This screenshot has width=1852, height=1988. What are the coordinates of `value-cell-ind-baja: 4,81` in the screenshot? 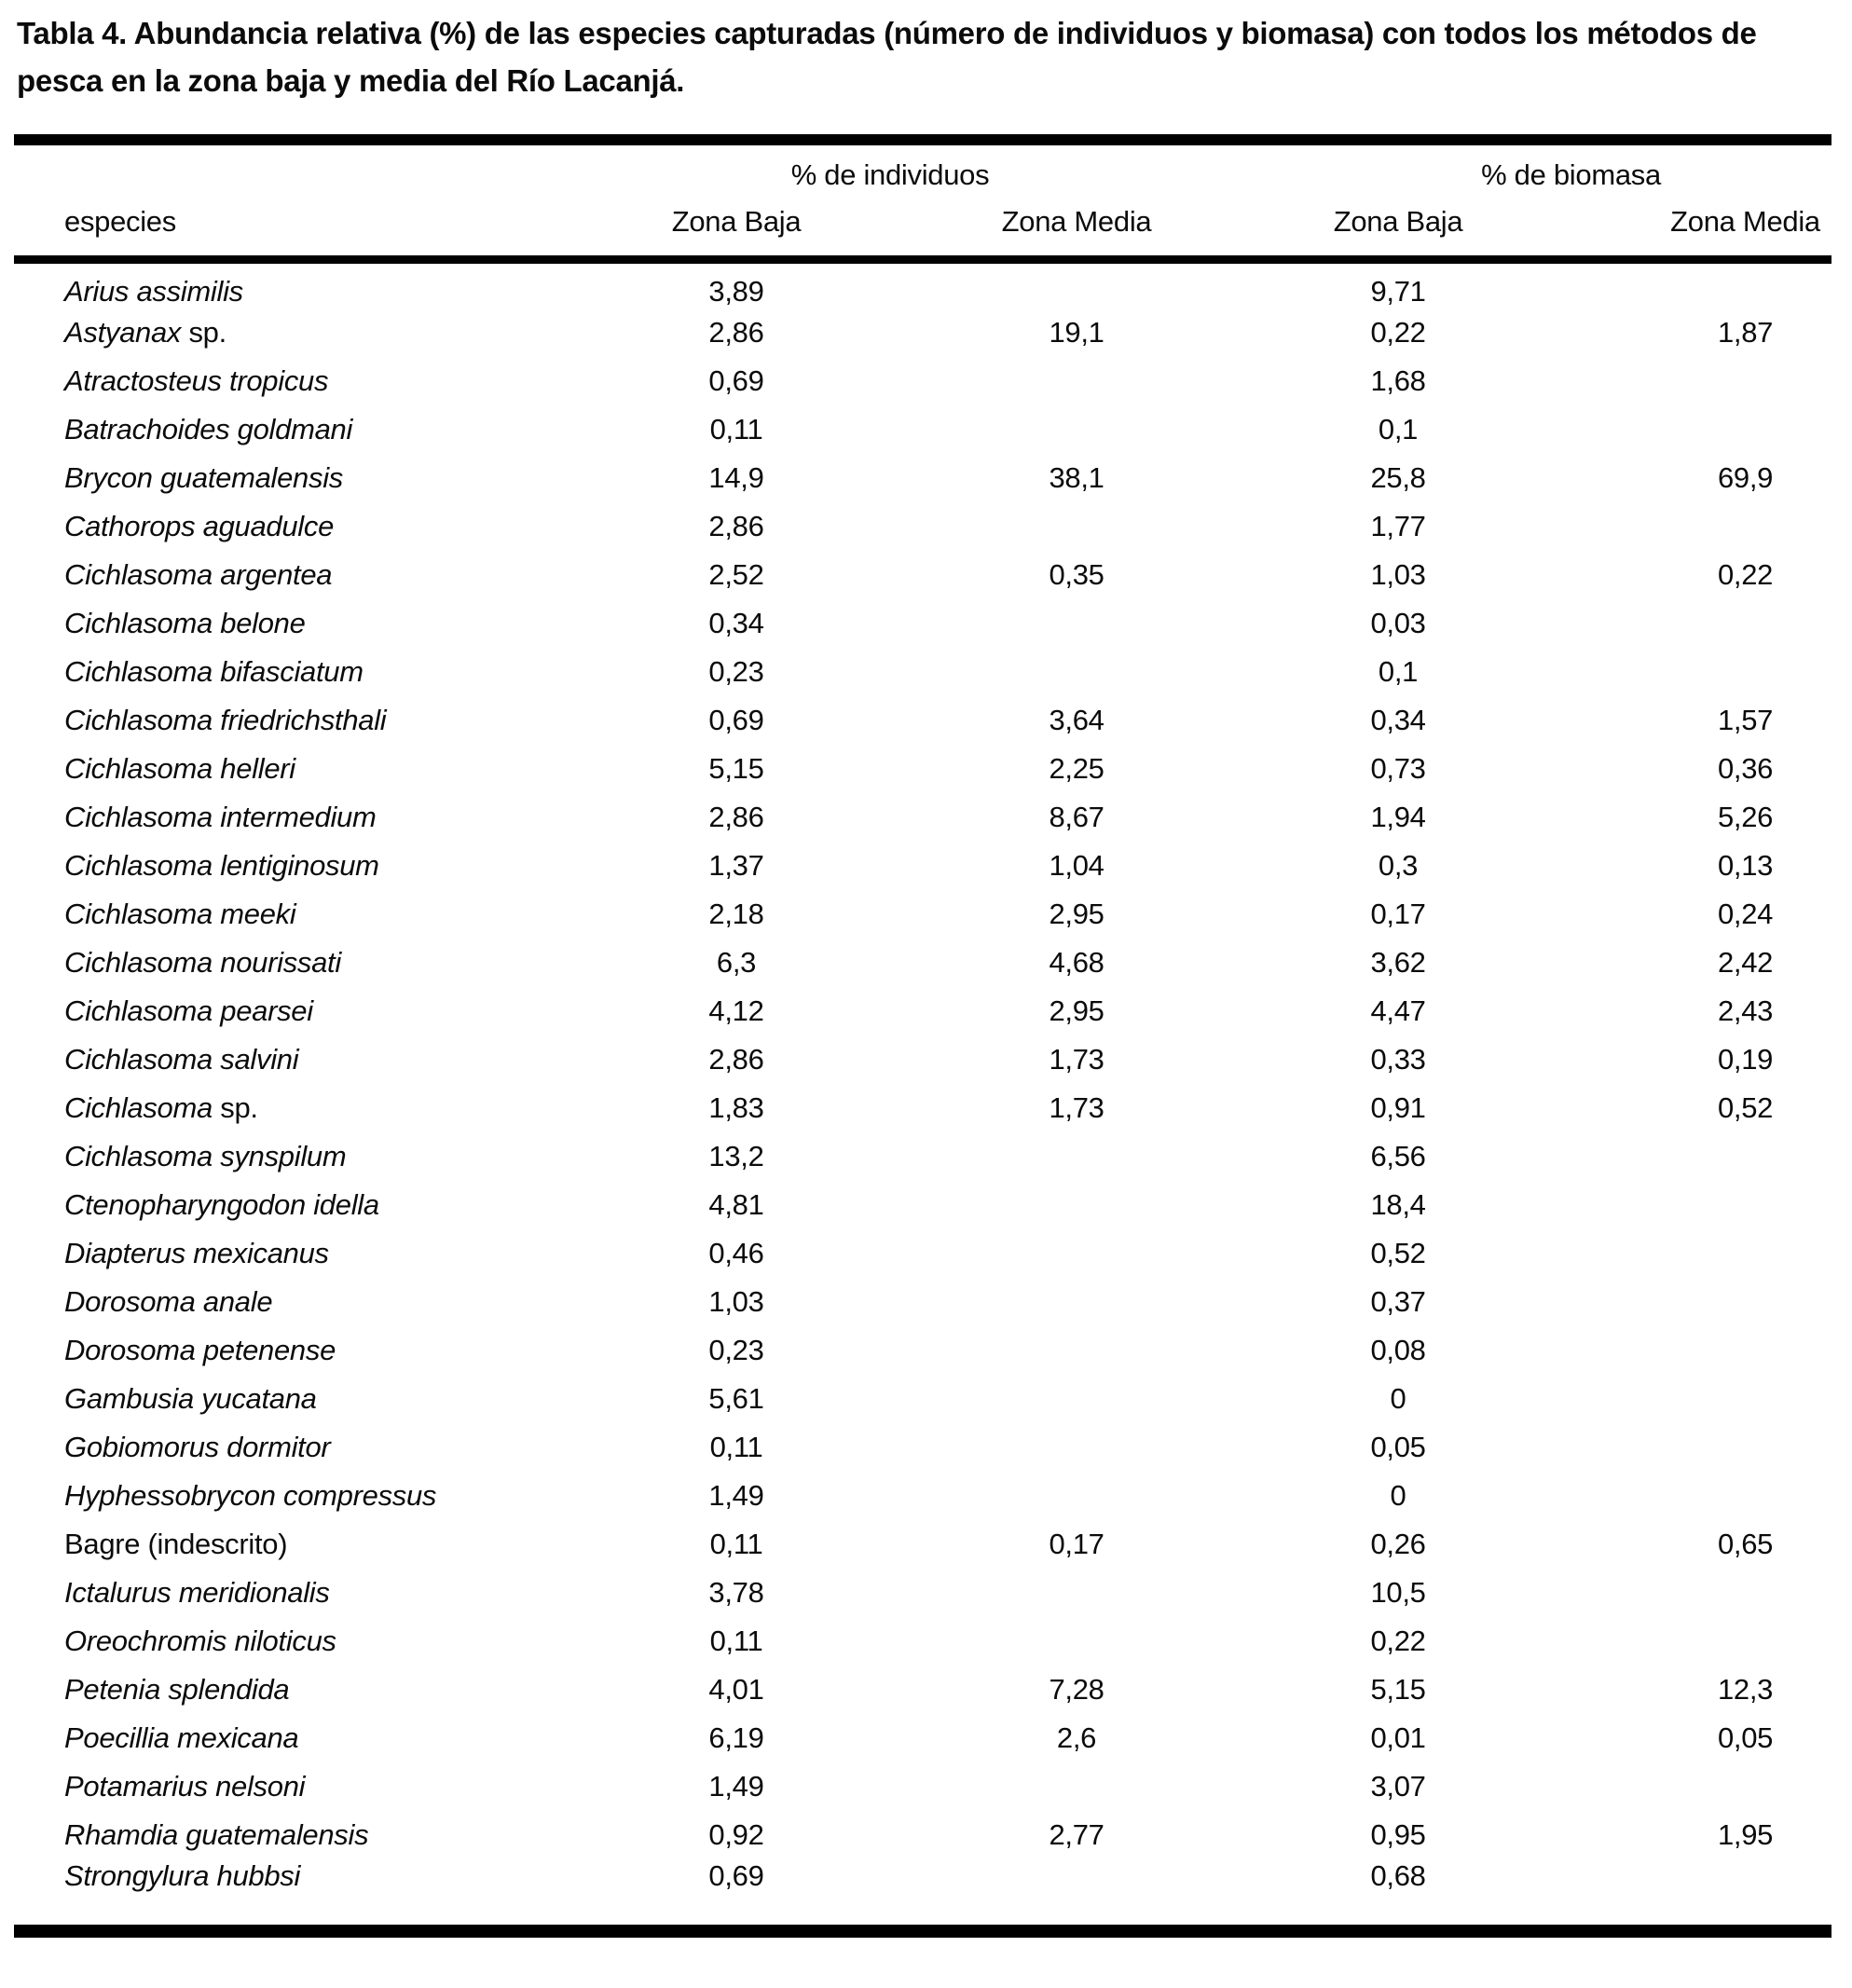 It's located at (736, 1204).